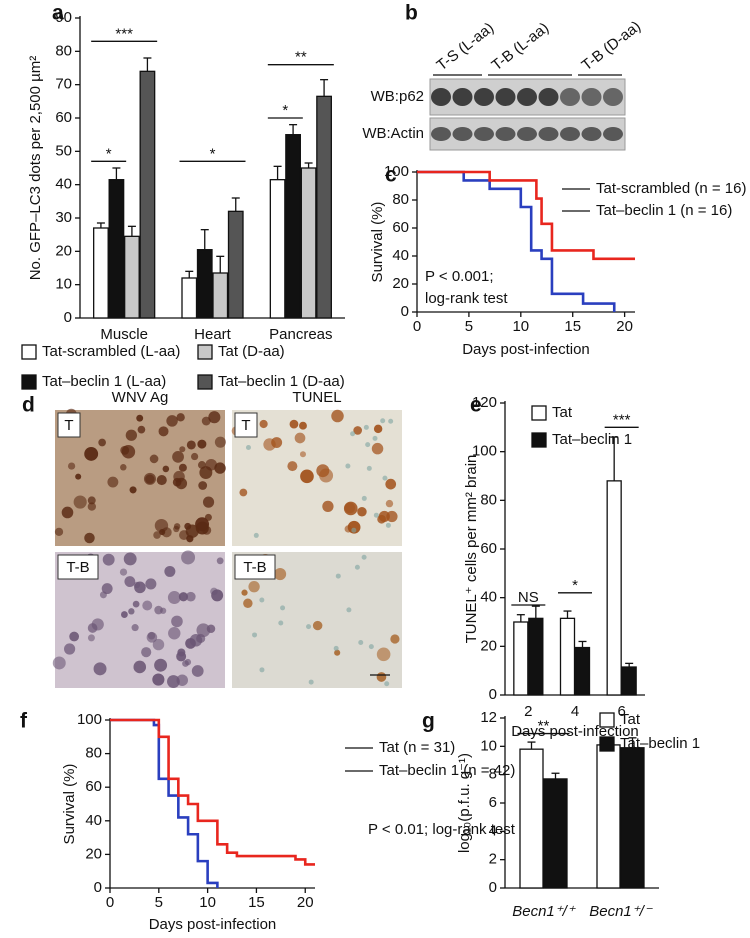 This screenshot has width=750, height=938. I want to click on x-tick-label: 2, so click(528, 711).